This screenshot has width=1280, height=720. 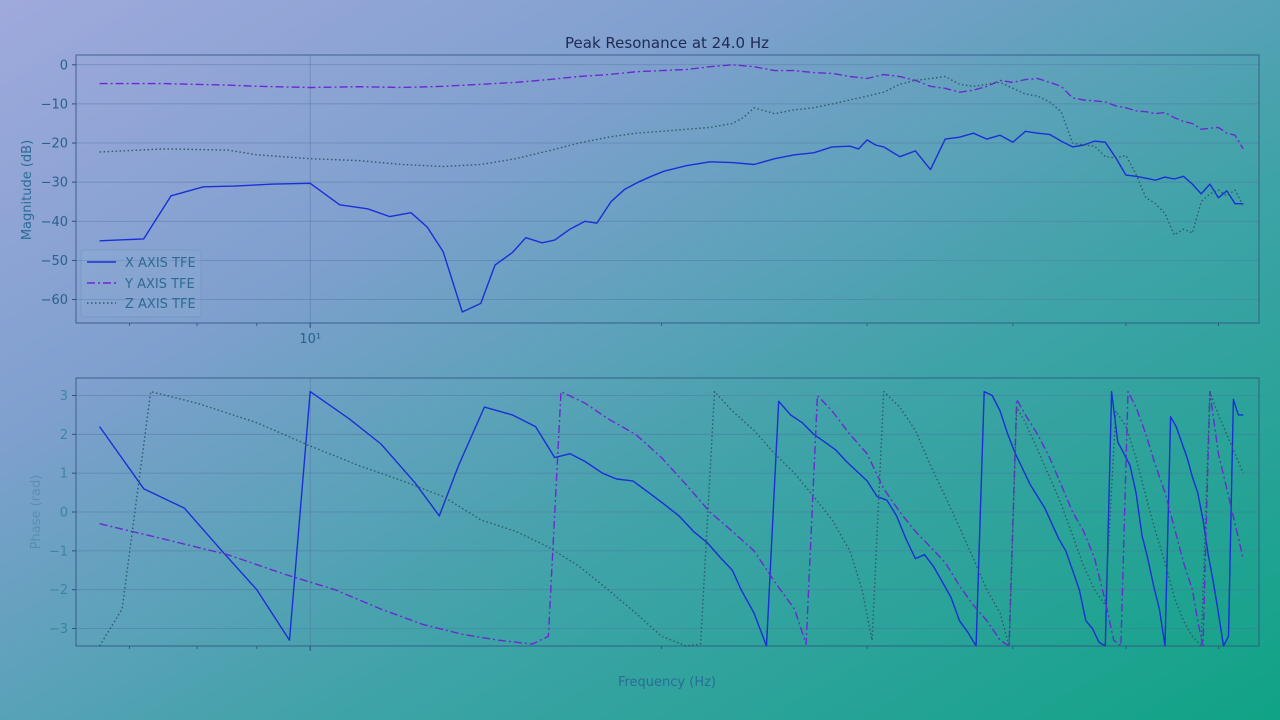 What do you see at coordinates (54, 144) in the screenshot?
I see `y-tick-label: −20` at bounding box center [54, 144].